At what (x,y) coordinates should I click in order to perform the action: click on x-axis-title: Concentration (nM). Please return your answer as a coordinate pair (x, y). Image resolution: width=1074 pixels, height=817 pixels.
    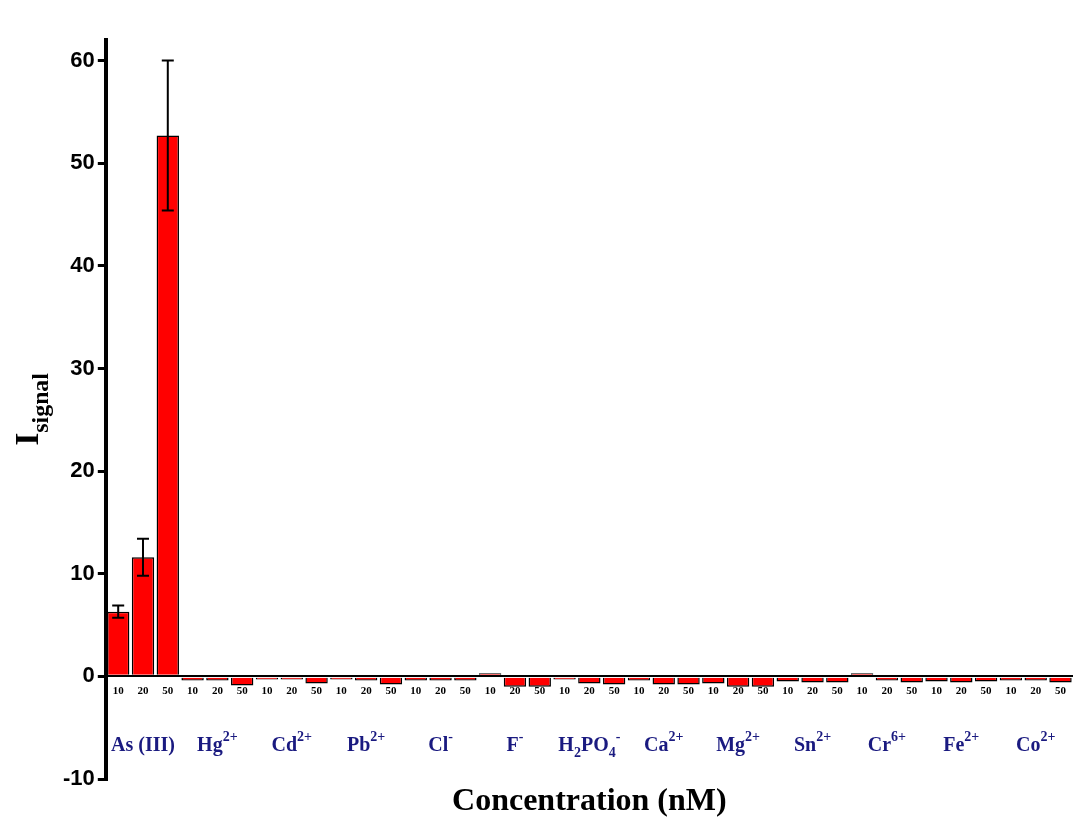
    Looking at the image, I should click on (589, 799).